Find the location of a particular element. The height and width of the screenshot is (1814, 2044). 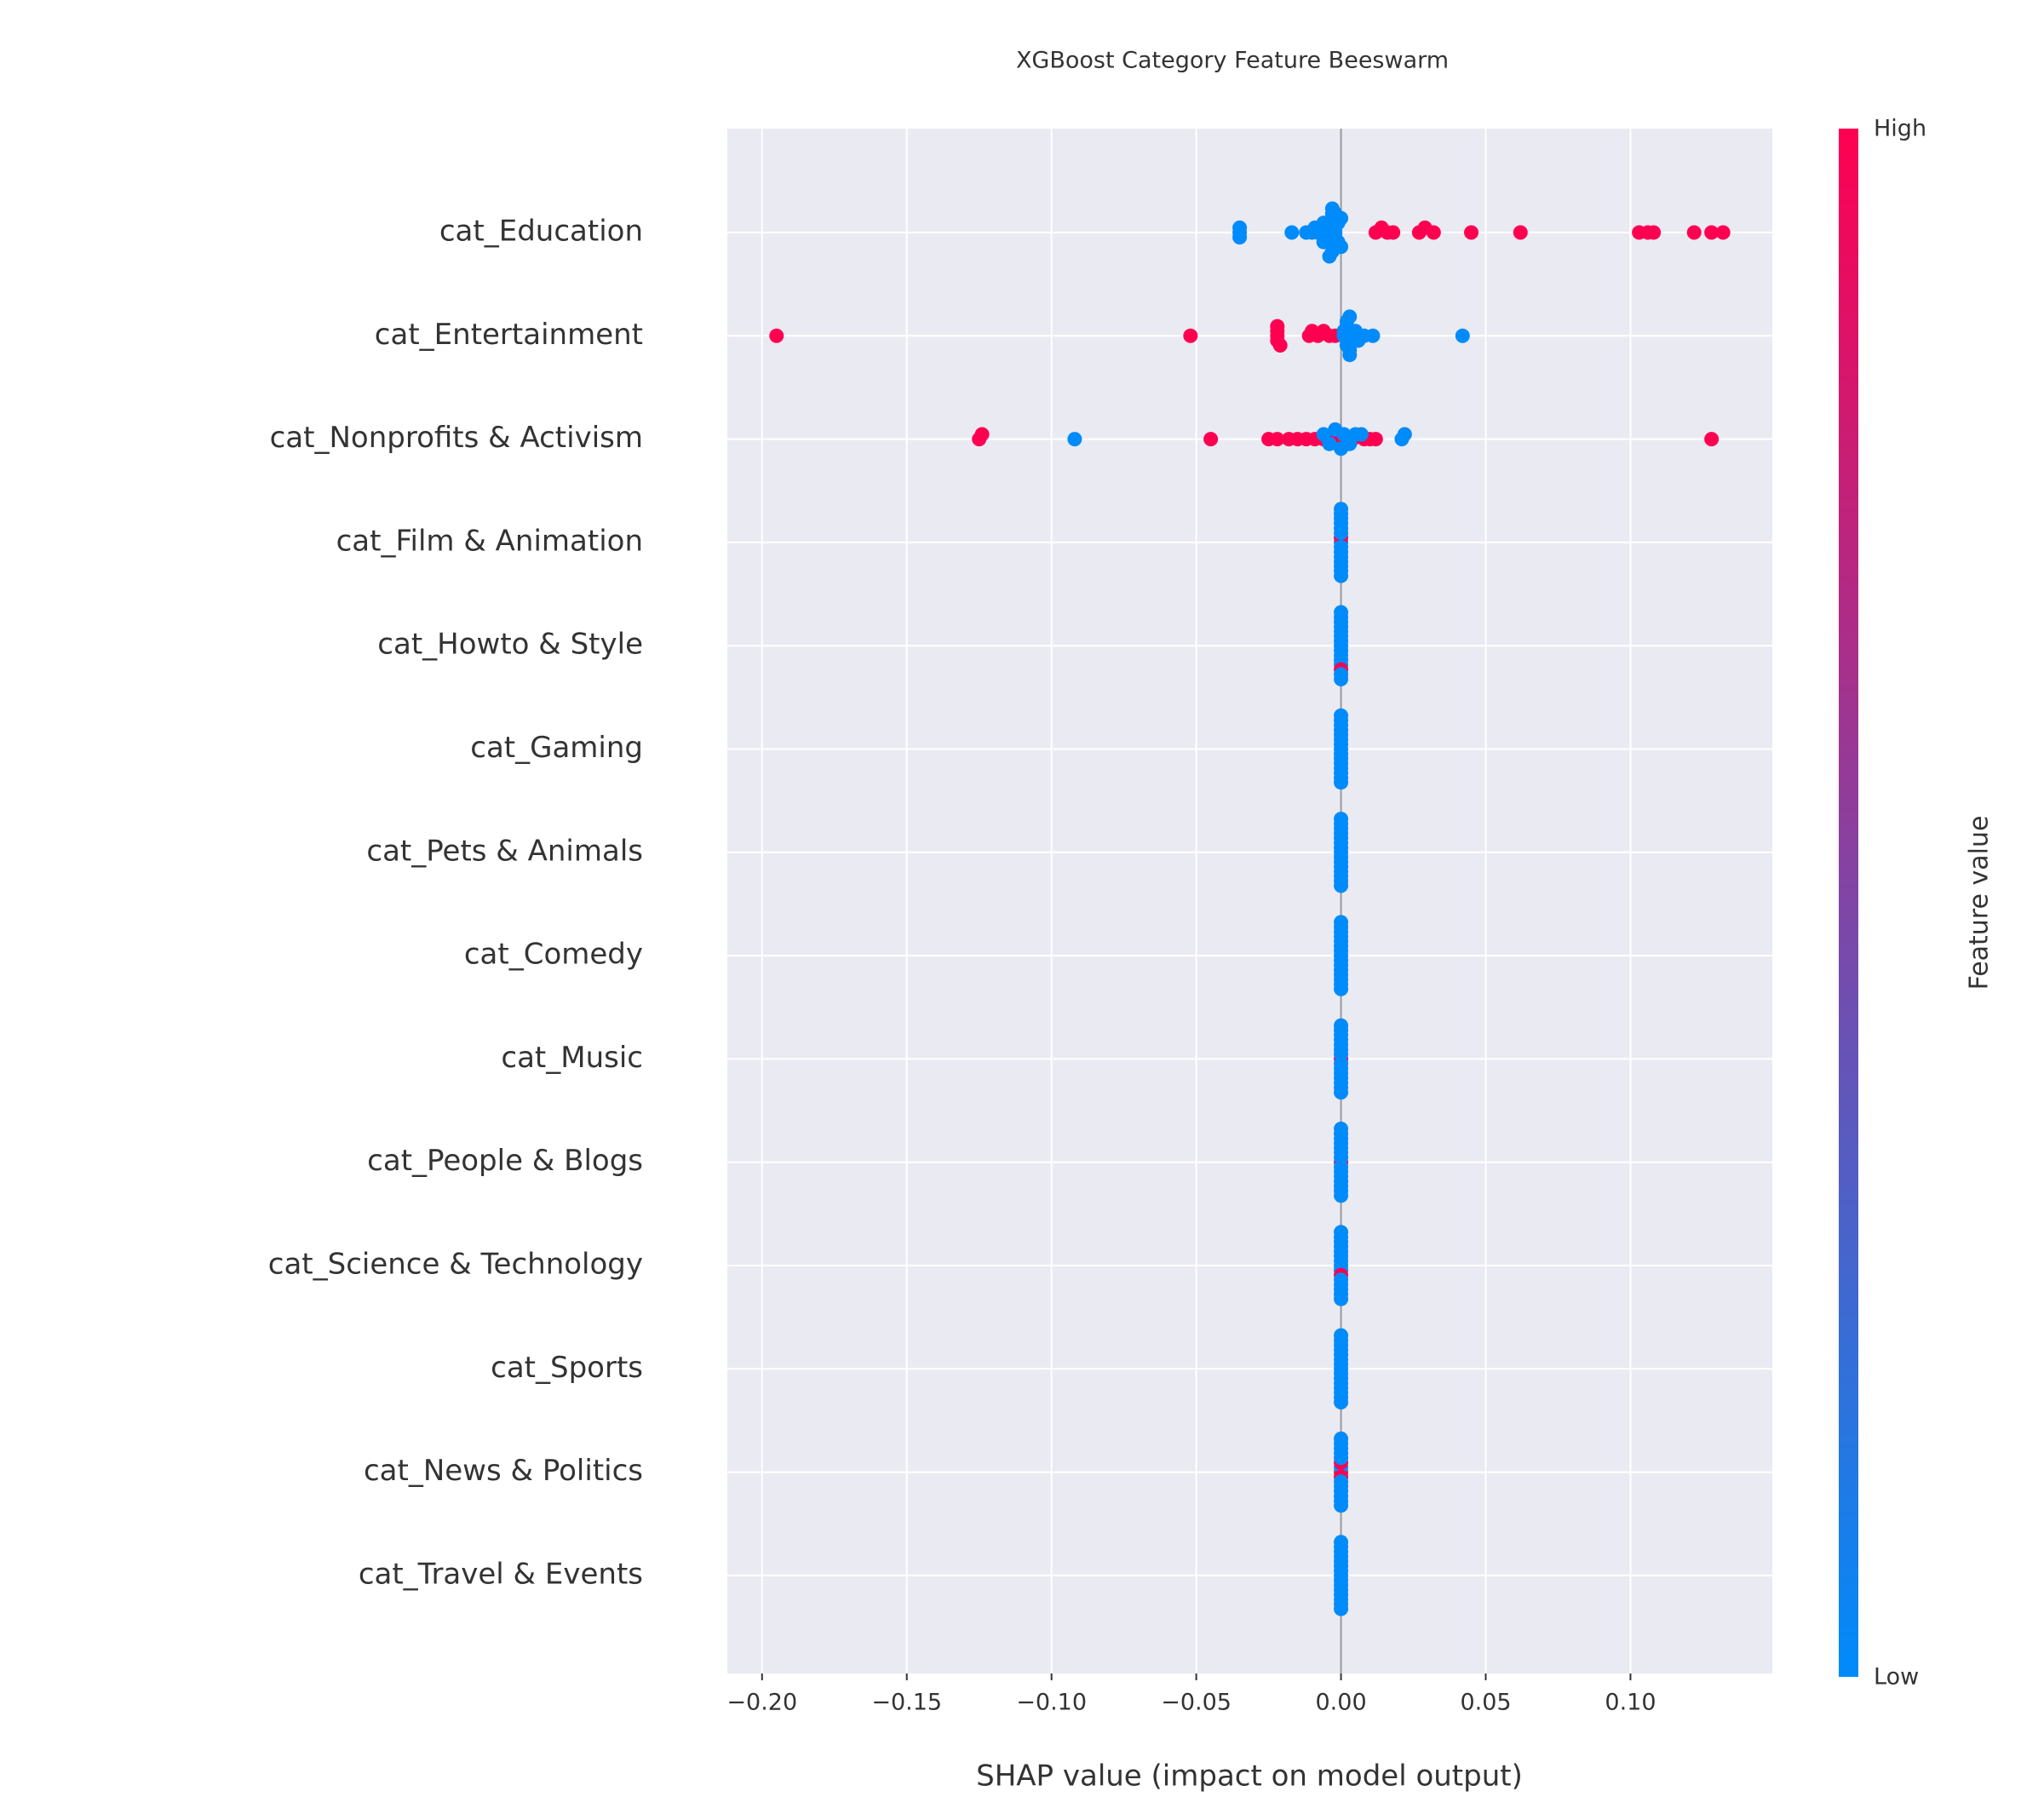

y-tick-label: cat_Entertainment is located at coordinates (509, 335).